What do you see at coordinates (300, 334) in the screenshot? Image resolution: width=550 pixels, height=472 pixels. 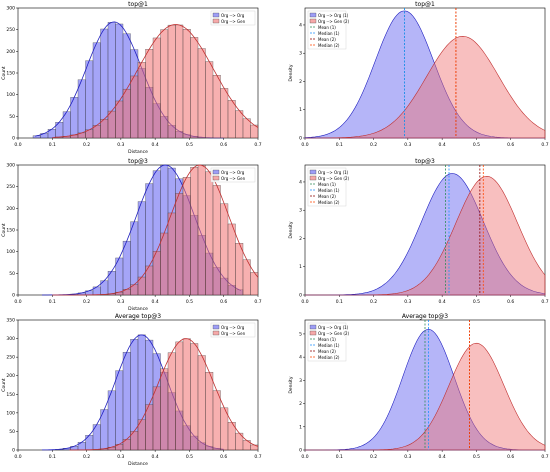 I see `y-tick-label: 5` at bounding box center [300, 334].